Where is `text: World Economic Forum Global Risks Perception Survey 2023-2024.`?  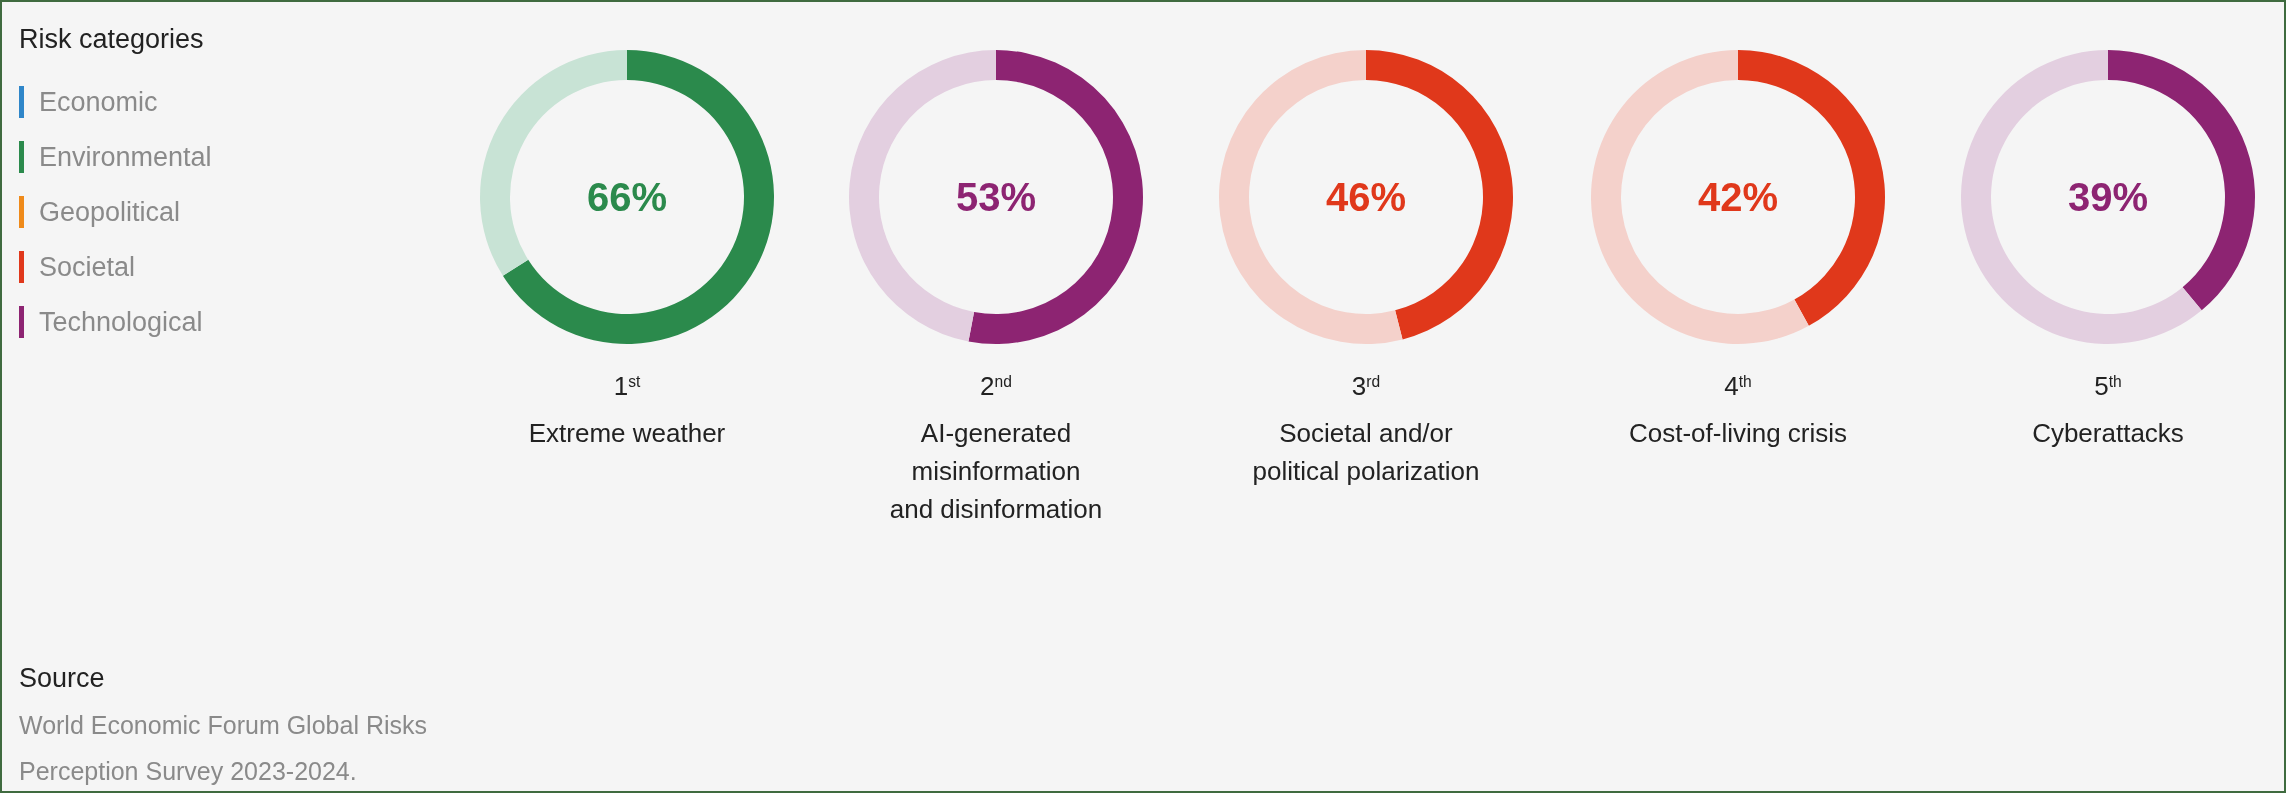
text: World Economic Forum Global Risks Perception Survey 2023-2024. is located at coordinates (223, 748).